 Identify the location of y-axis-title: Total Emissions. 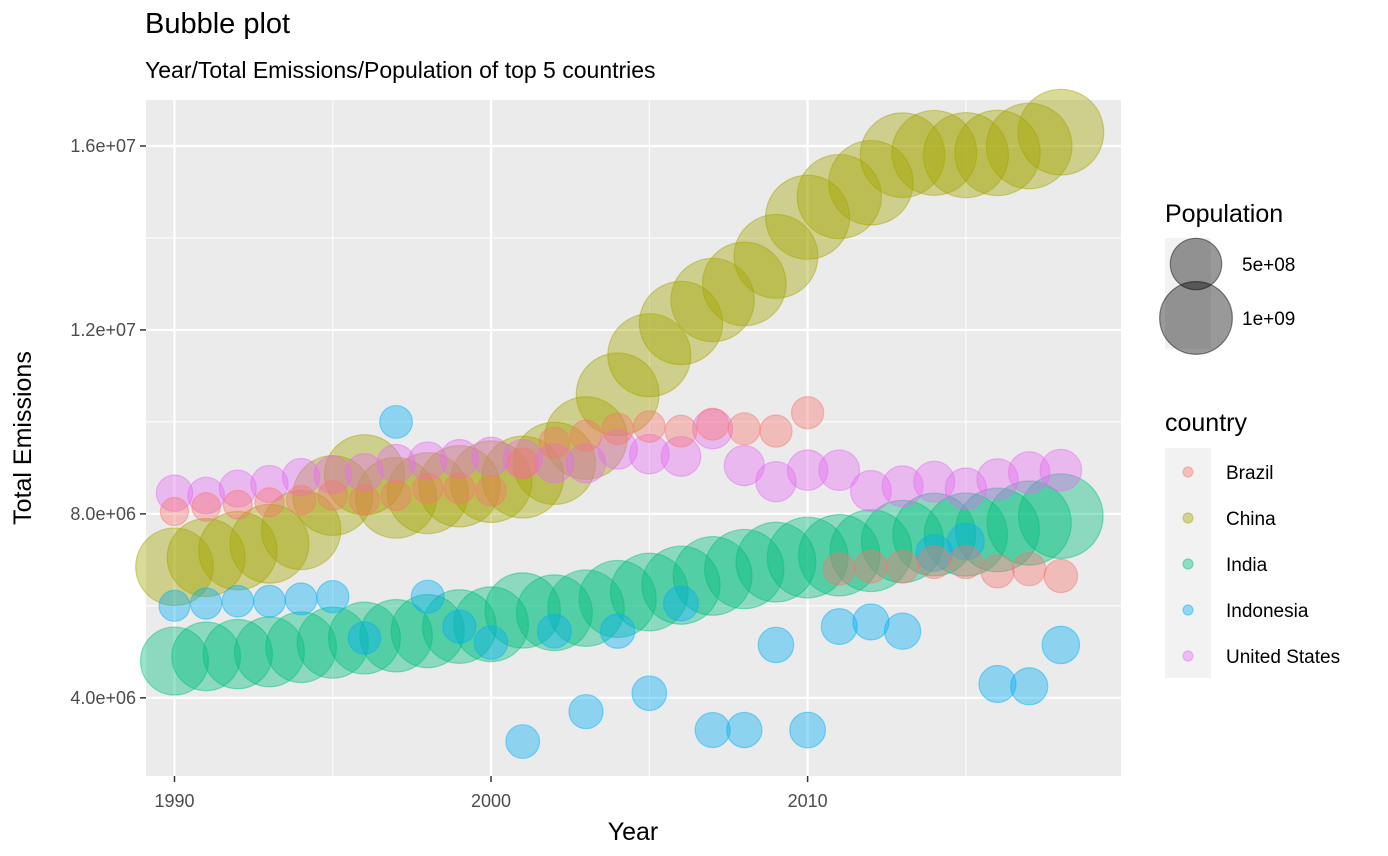
(23, 438).